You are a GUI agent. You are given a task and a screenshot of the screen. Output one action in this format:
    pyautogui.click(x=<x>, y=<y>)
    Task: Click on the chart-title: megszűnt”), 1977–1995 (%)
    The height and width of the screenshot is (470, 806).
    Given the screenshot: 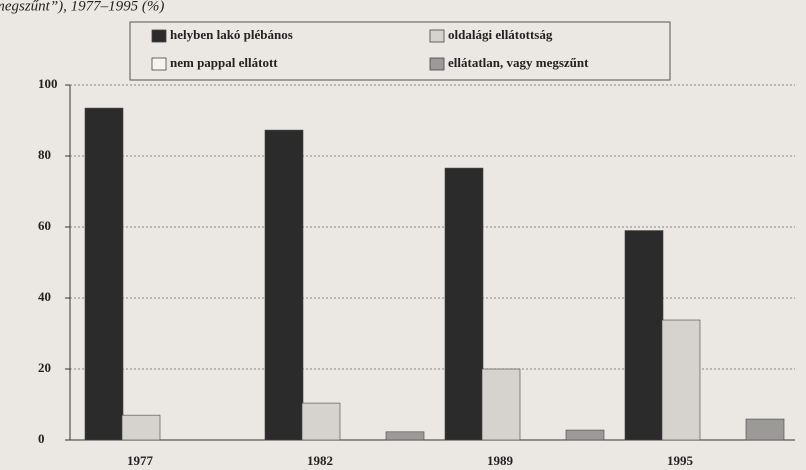 What is the action you would take?
    pyautogui.click(x=82, y=7)
    